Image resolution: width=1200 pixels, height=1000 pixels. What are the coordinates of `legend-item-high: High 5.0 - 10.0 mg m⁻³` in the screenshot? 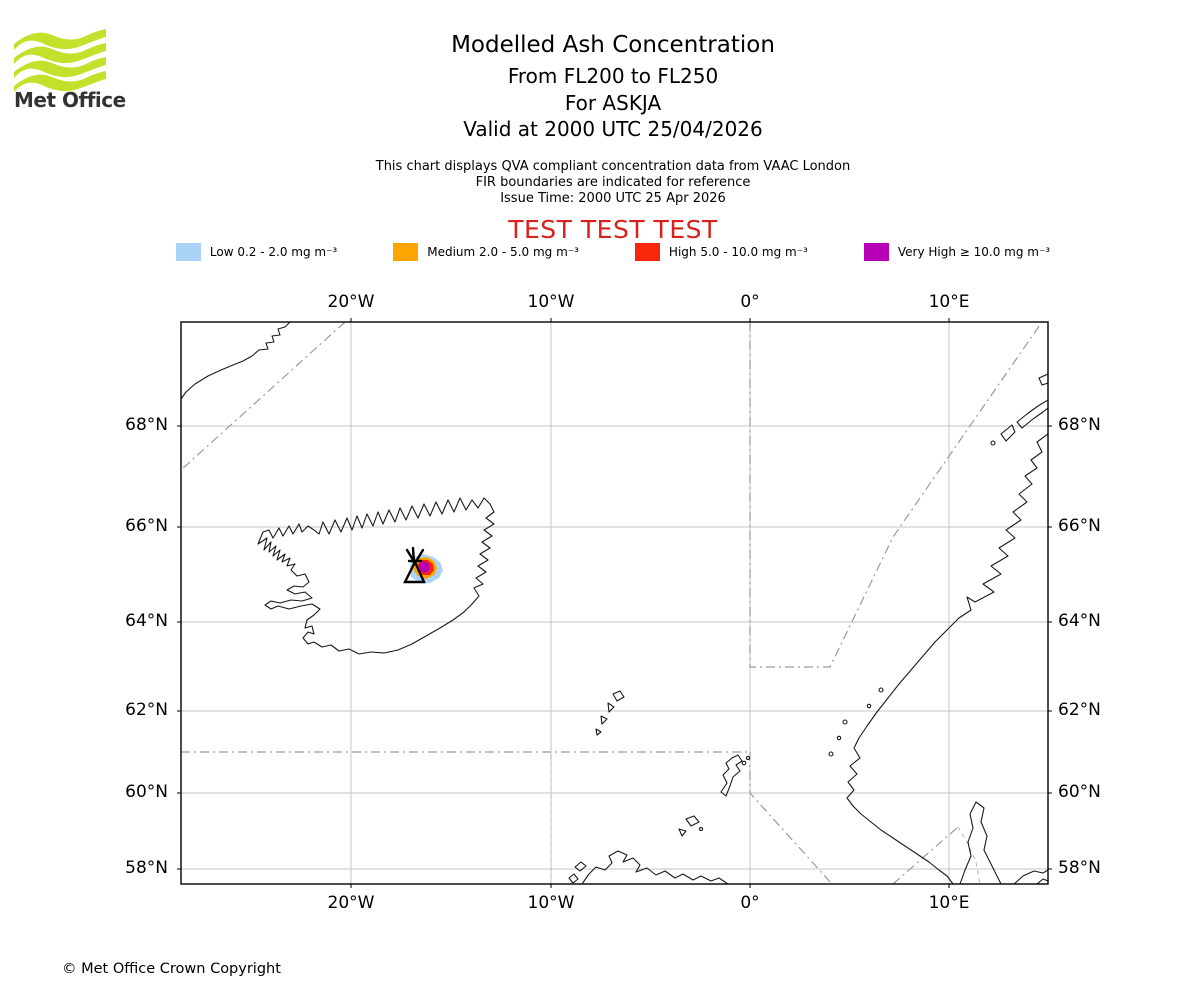 It's located at (721, 252).